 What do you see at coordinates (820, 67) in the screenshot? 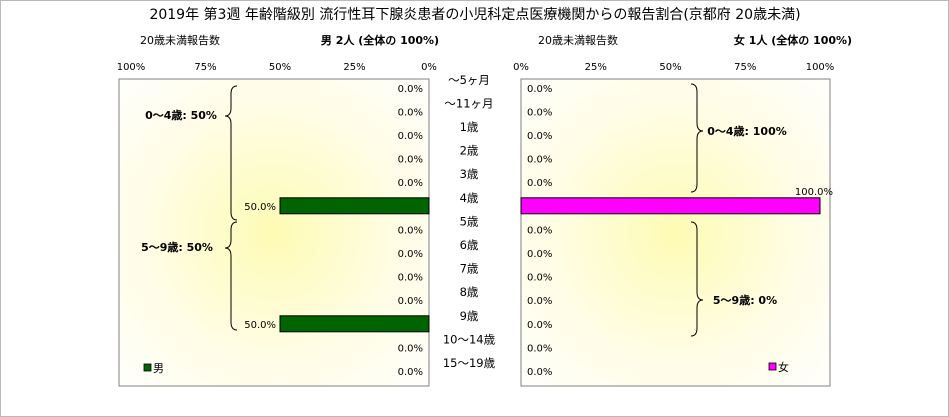
I see `right-x-tick: 100%` at bounding box center [820, 67].